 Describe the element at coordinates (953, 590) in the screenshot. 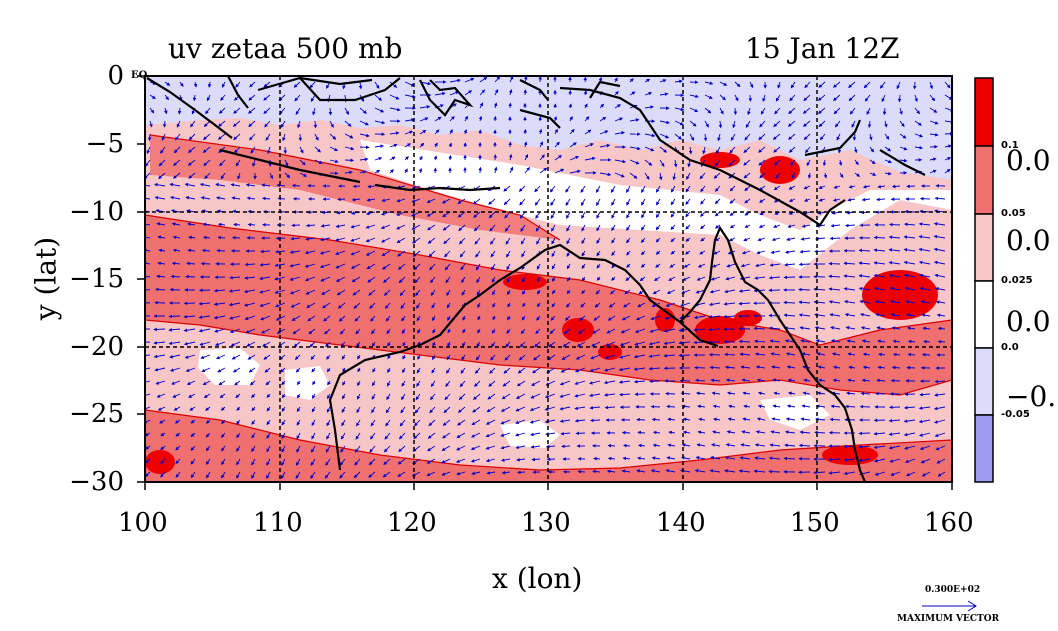

I see `max-vector-value: 0.300E+02` at that location.